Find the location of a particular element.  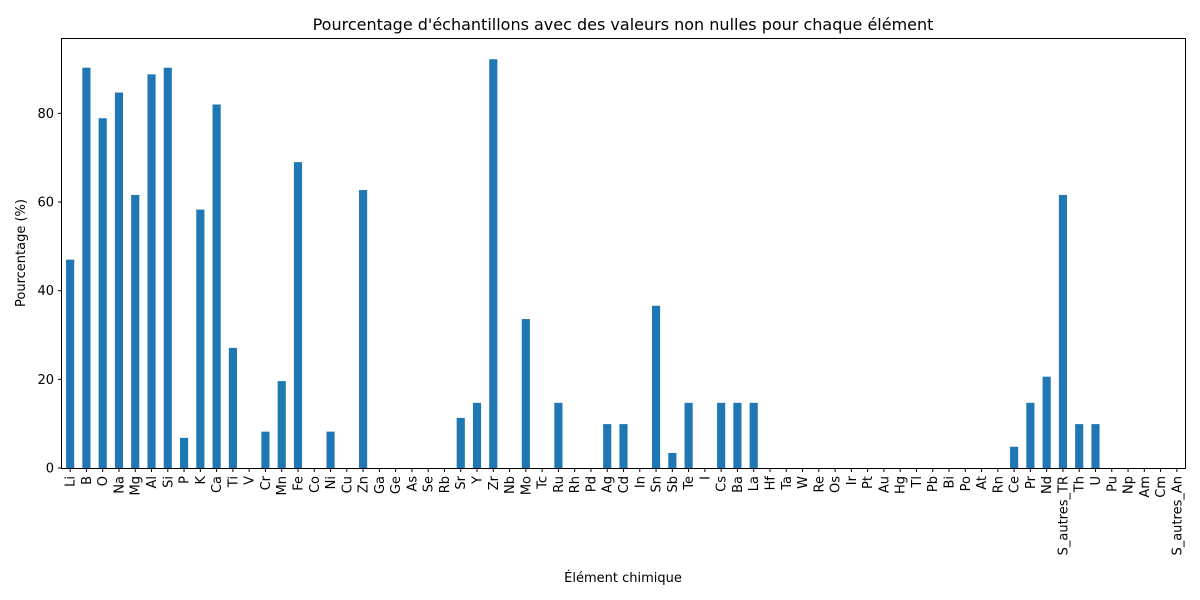

x-tick-label: Cs is located at coordinates (722, 484).